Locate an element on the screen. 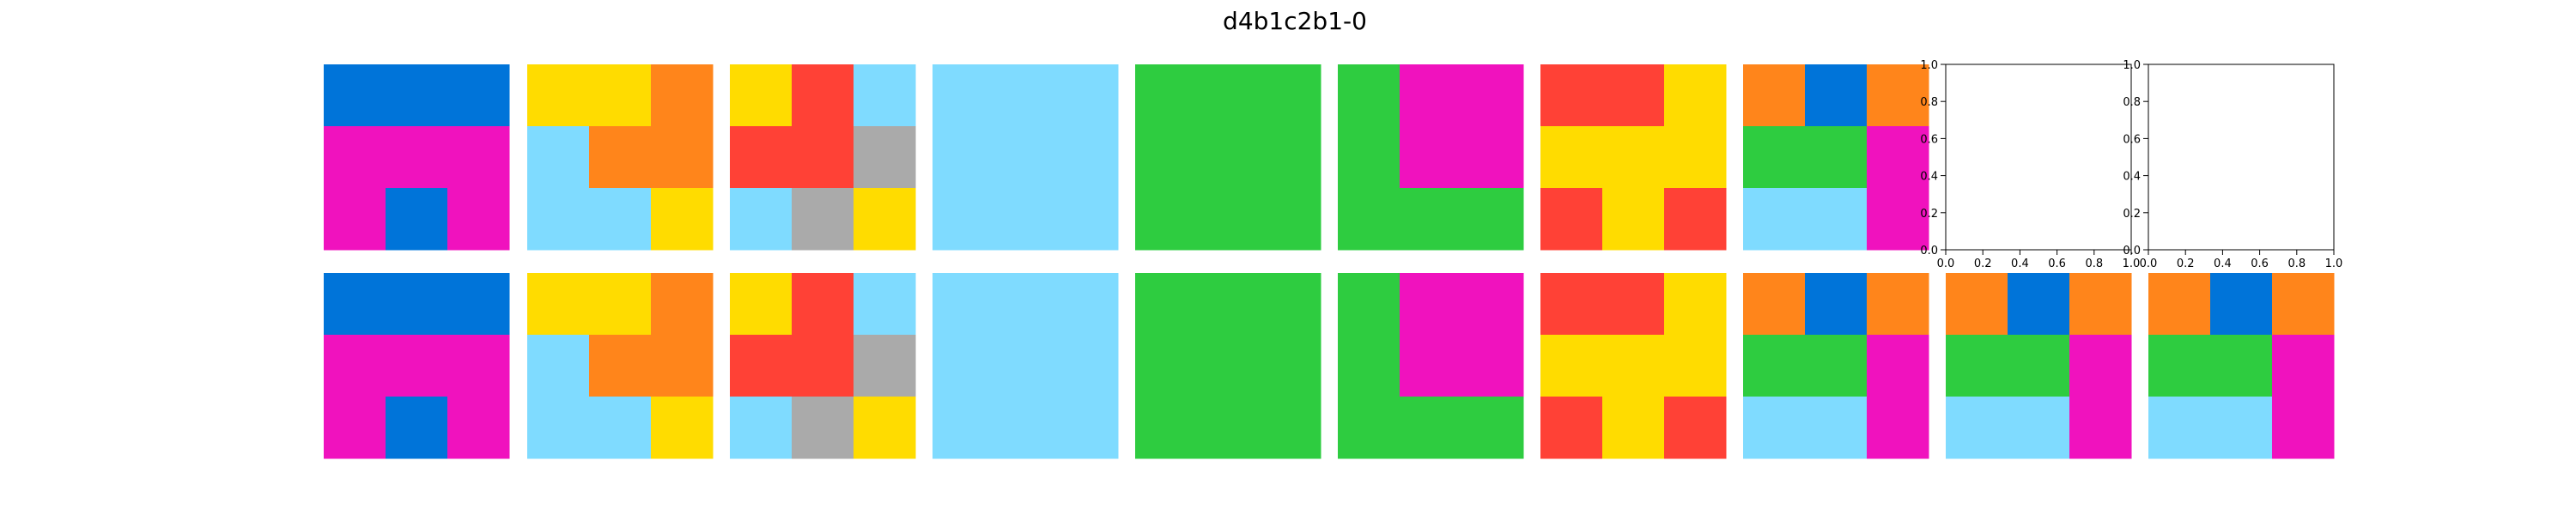  pair-2-output is located at coordinates (620, 366).